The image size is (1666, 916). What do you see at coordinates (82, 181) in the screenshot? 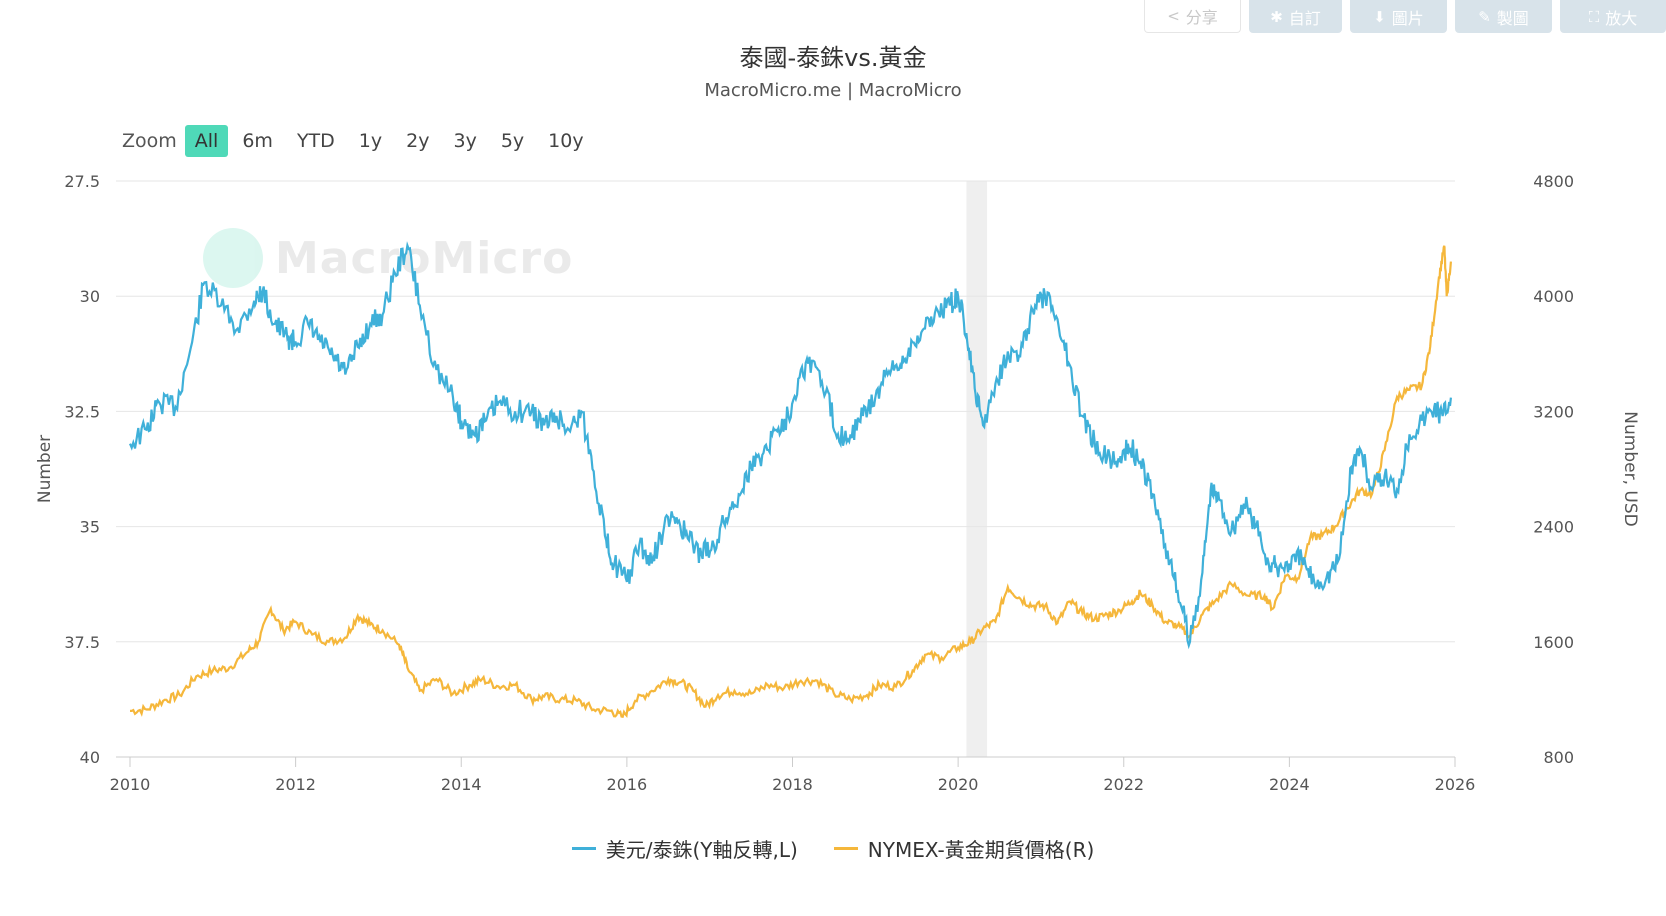
I see `left-tick-label: 27.5` at bounding box center [82, 181].